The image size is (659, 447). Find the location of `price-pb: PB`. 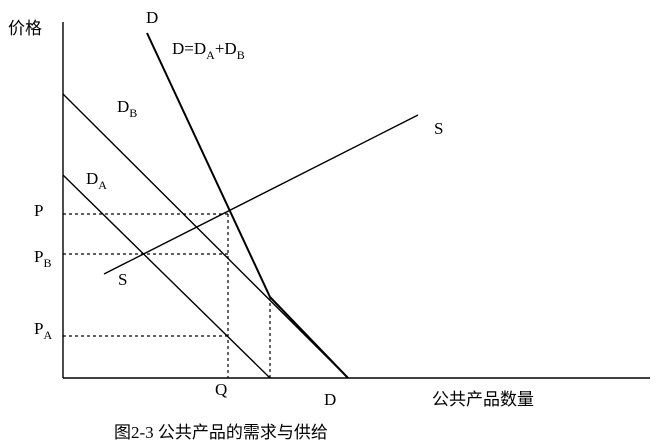

price-pb: PB is located at coordinates (42, 258).